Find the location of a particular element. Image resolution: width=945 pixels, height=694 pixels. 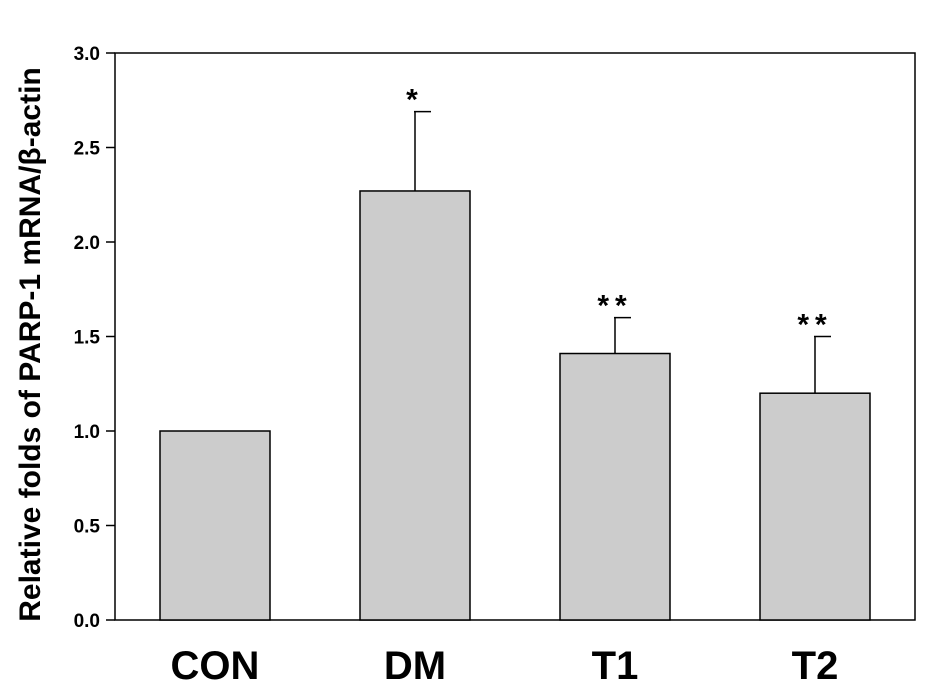

significance-dm: * is located at coordinates (415, 100).